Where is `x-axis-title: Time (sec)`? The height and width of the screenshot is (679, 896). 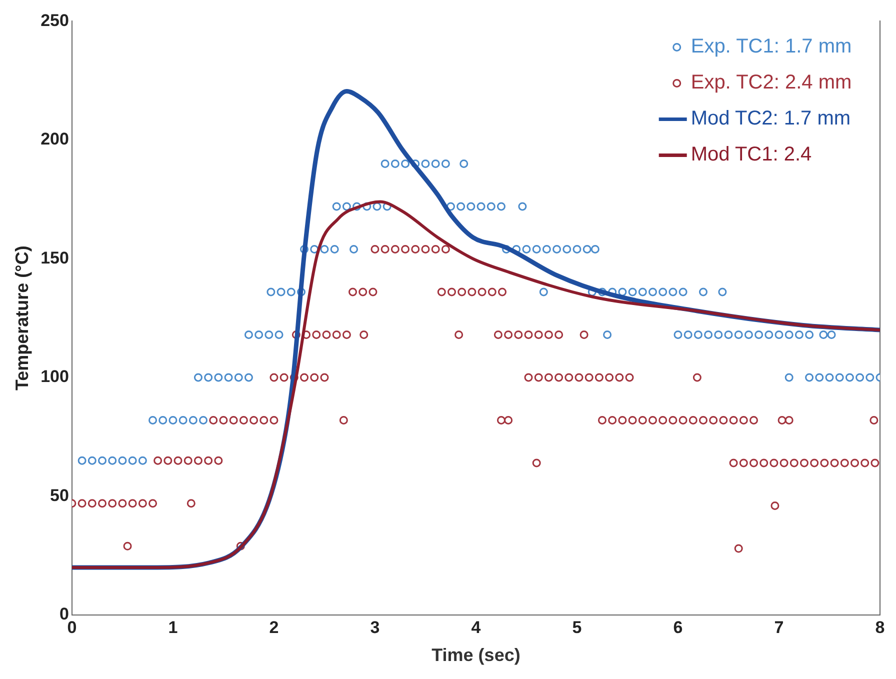 x-axis-title: Time (sec) is located at coordinates (476, 655).